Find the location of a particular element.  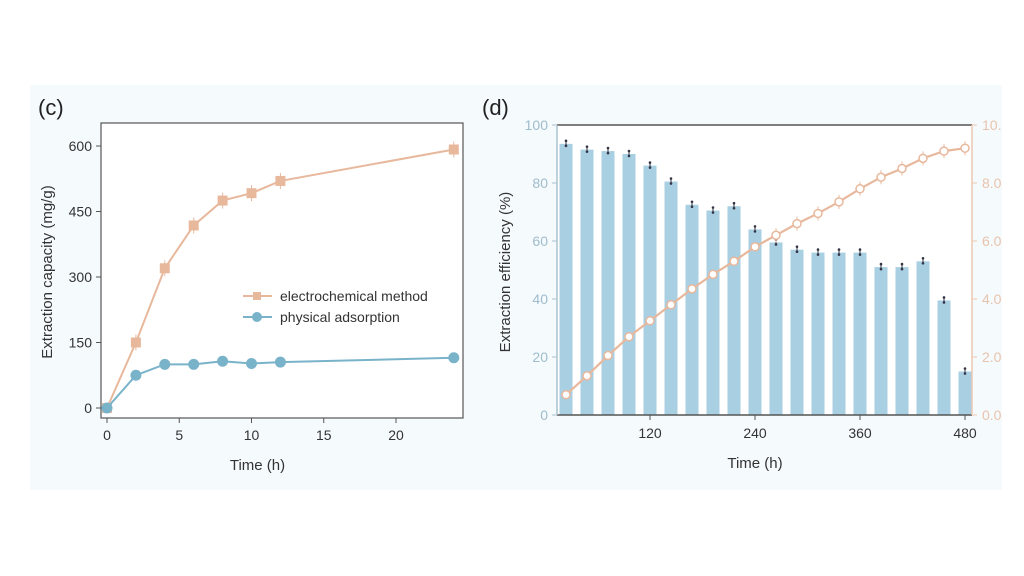

y-tick-label-left: 60 is located at coordinates (540, 241).